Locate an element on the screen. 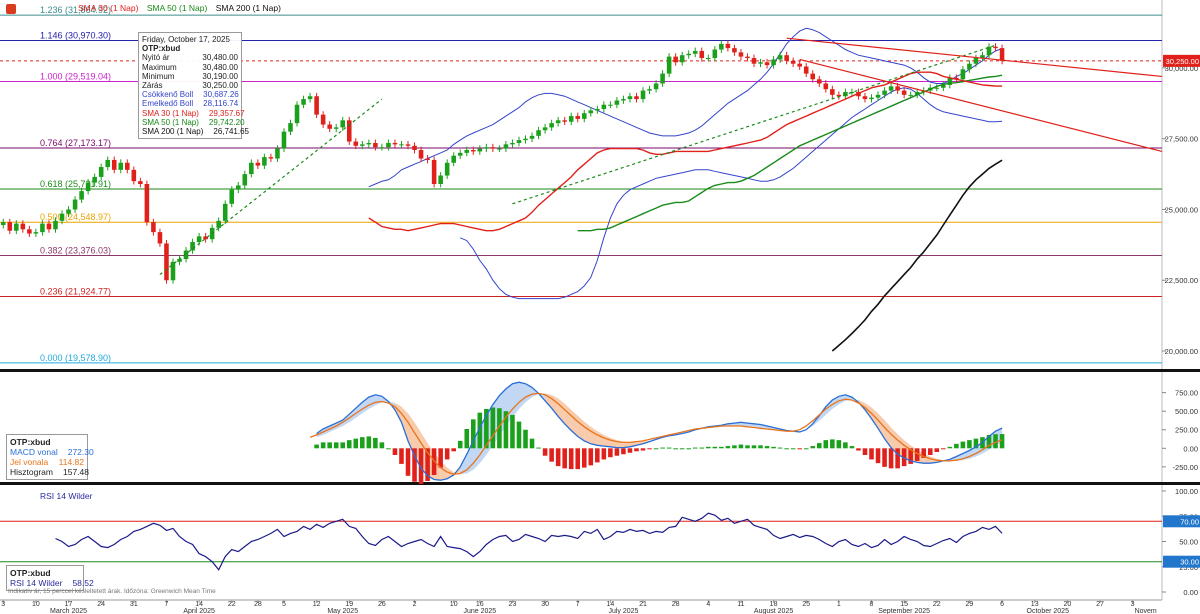 The height and width of the screenshot is (614, 1200). x-tick-label: 29 is located at coordinates (970, 604).